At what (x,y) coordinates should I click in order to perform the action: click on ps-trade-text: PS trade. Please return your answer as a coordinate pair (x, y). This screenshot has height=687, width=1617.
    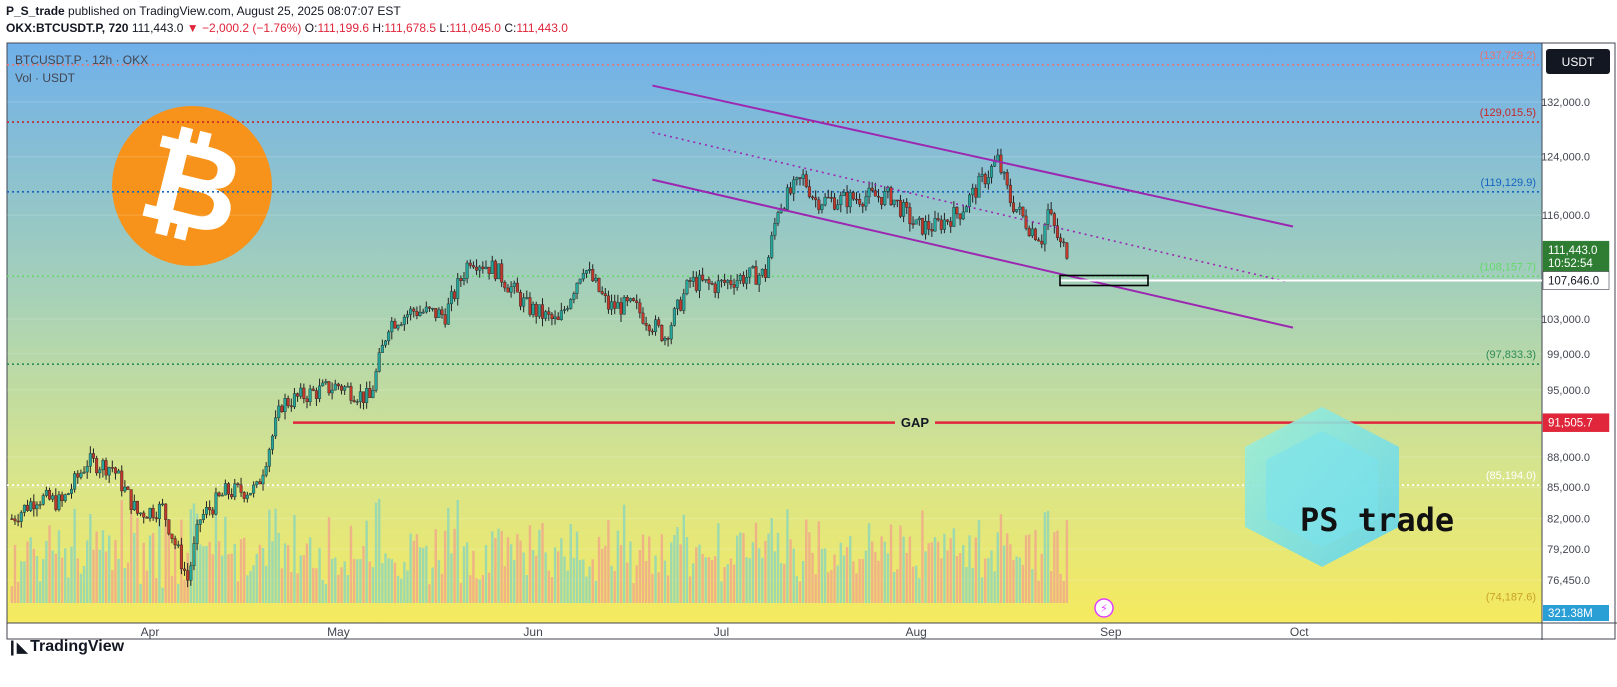
    Looking at the image, I should click on (1377, 520).